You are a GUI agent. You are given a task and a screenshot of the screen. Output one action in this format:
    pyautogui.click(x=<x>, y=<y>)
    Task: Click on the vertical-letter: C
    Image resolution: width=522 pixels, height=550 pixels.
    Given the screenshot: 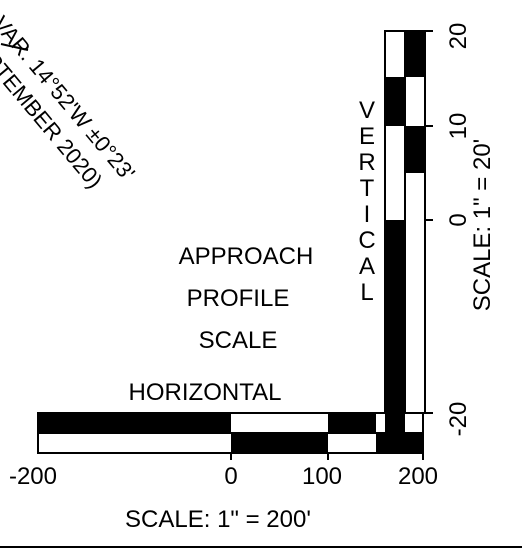 What is the action you would take?
    pyautogui.click(x=366, y=240)
    